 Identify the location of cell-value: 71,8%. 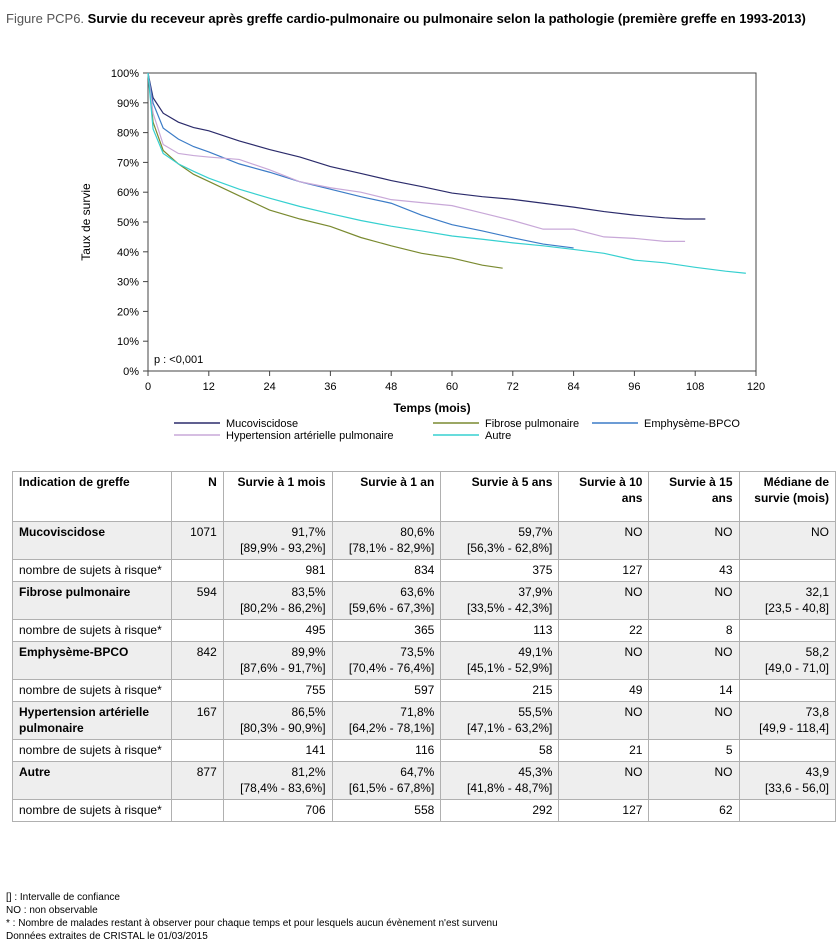
(417, 712).